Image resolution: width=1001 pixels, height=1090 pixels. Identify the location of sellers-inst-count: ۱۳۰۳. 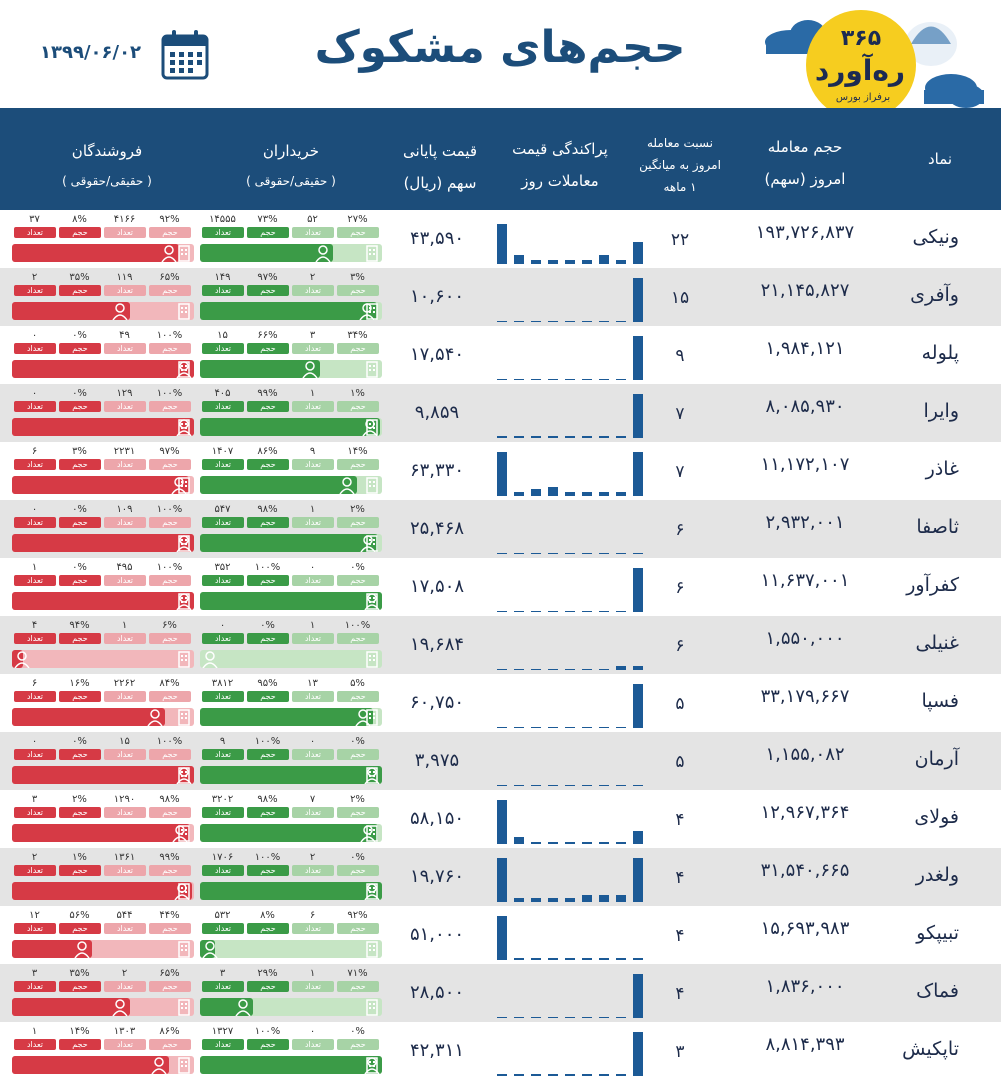
(124, 1031).